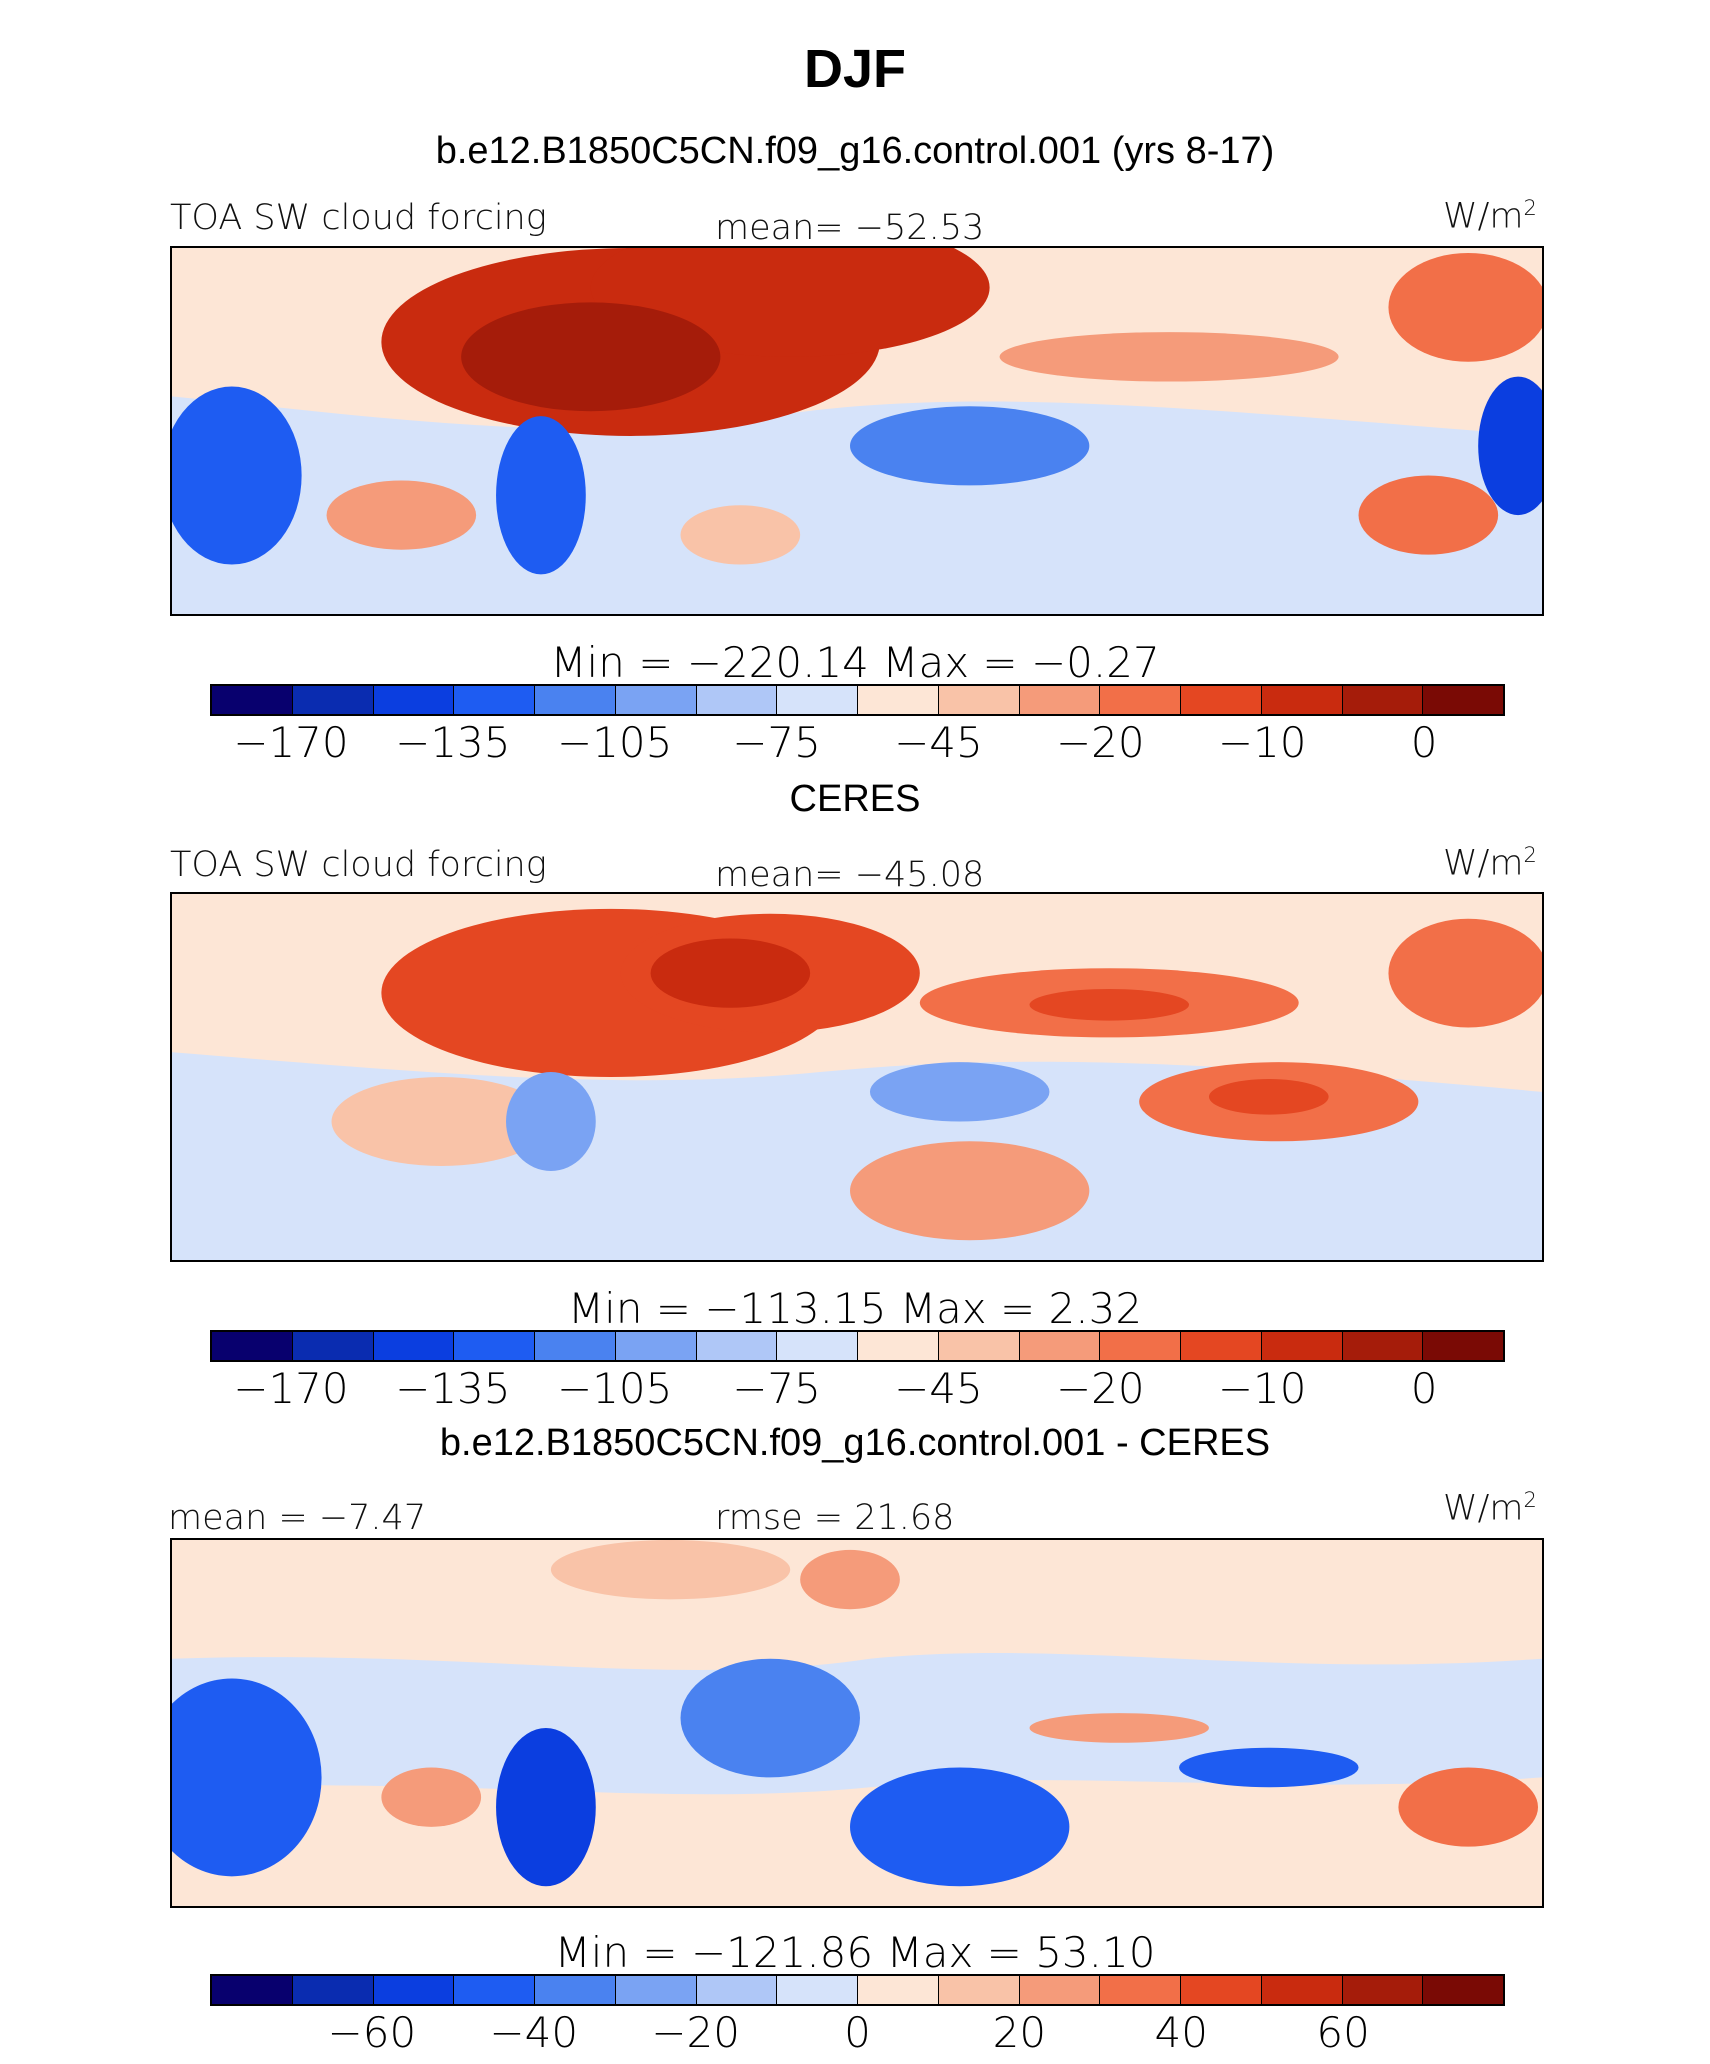  I want to click on panel-1-maritime, so click(970, 446).